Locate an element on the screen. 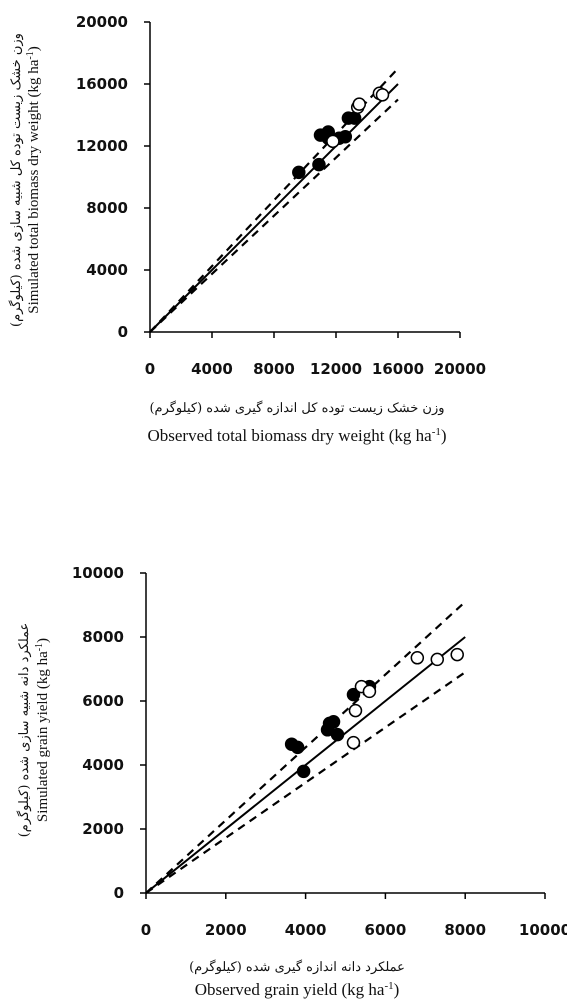  chart-biomass-points is located at coordinates (341, 133).